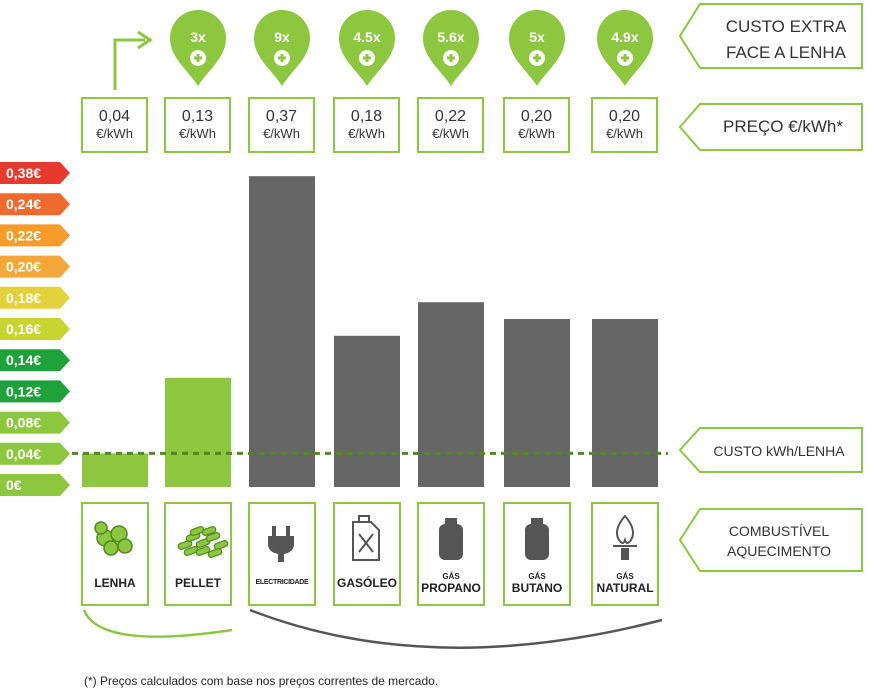 This screenshot has height=695, width=879. What do you see at coordinates (14, 485) in the screenshot?
I see `scale-label: 0€` at bounding box center [14, 485].